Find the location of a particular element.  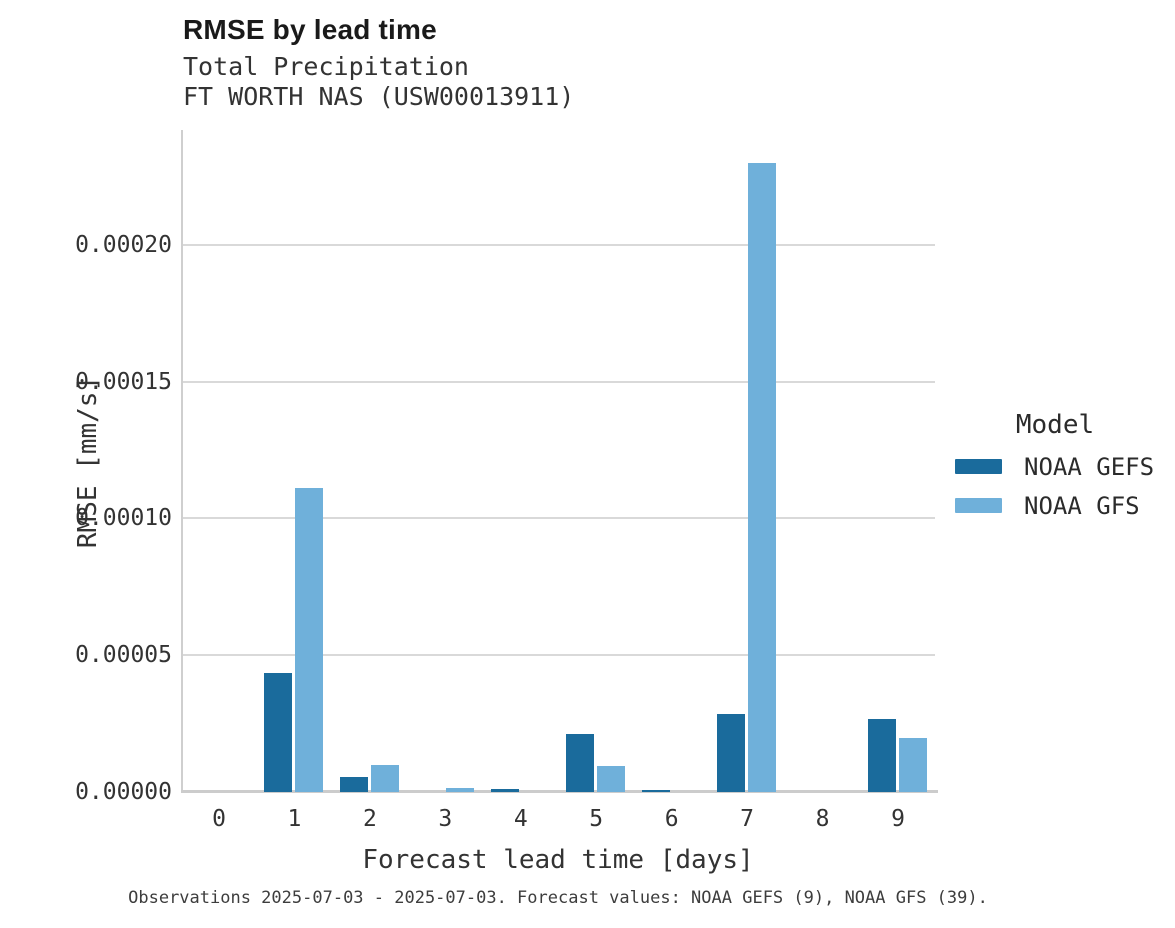

legend-title: Model is located at coordinates (1055, 425).